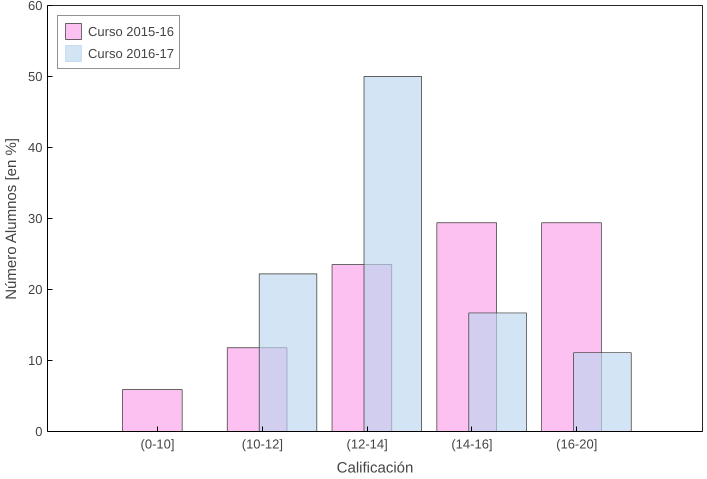  I want to click on legend-label: Curso 2016-17, so click(131, 53).